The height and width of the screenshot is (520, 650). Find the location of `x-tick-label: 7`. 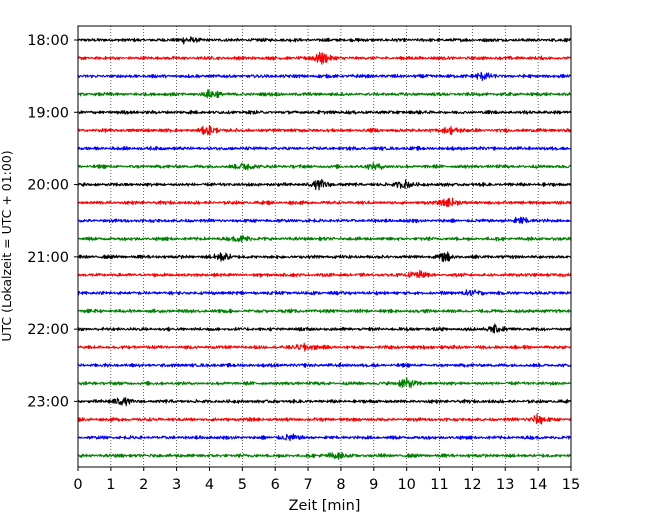

x-tick-label: 7 is located at coordinates (307, 485).